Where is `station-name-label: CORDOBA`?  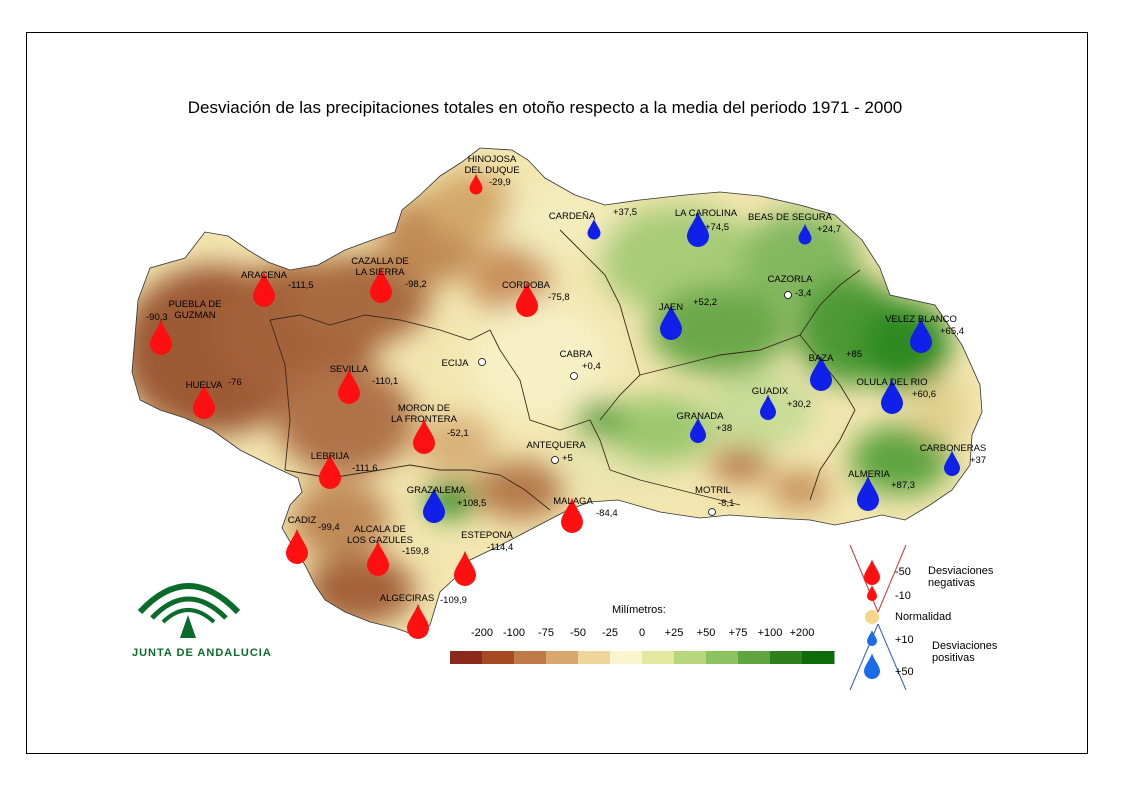
station-name-label: CORDOBA is located at coordinates (526, 285).